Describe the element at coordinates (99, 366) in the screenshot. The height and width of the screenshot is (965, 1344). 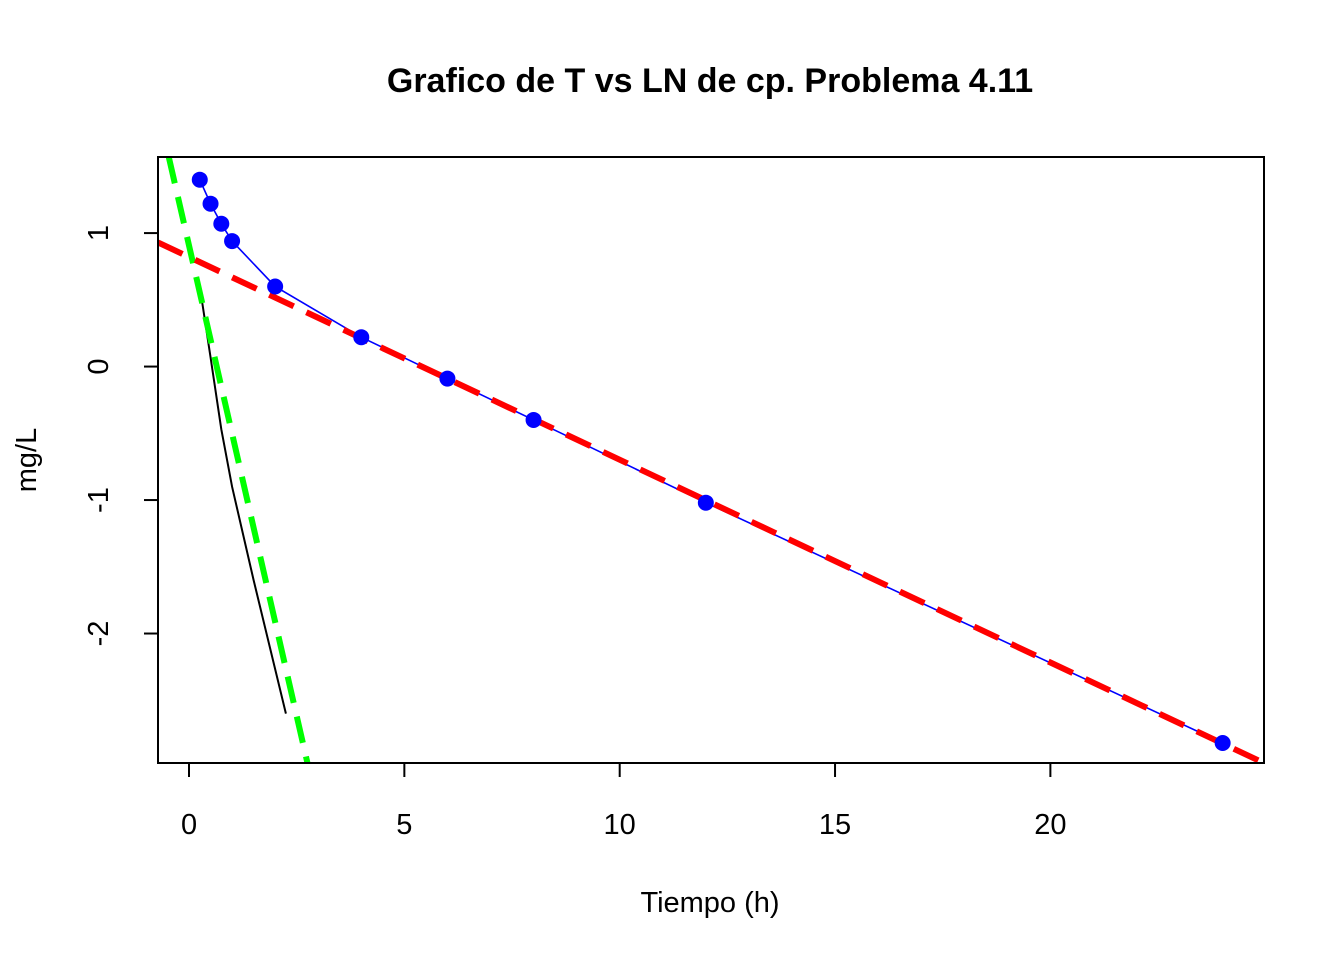
I see `y-tick-label: 0` at that location.